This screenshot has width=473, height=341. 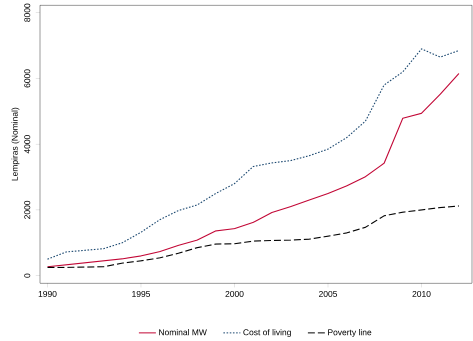 What do you see at coordinates (328, 294) in the screenshot?
I see `x-tick-label: 2005` at bounding box center [328, 294].